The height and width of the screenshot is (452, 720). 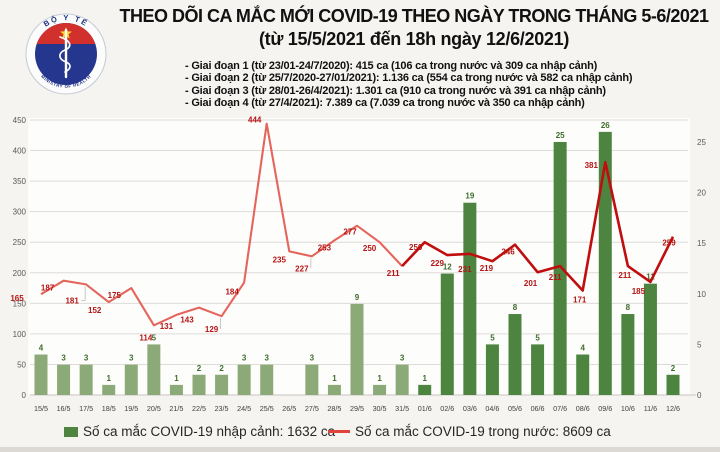 I want to click on domestic-legend-label: Số ca mắc COVID-19 trong nước: 8609 ca, so click(x=483, y=431).